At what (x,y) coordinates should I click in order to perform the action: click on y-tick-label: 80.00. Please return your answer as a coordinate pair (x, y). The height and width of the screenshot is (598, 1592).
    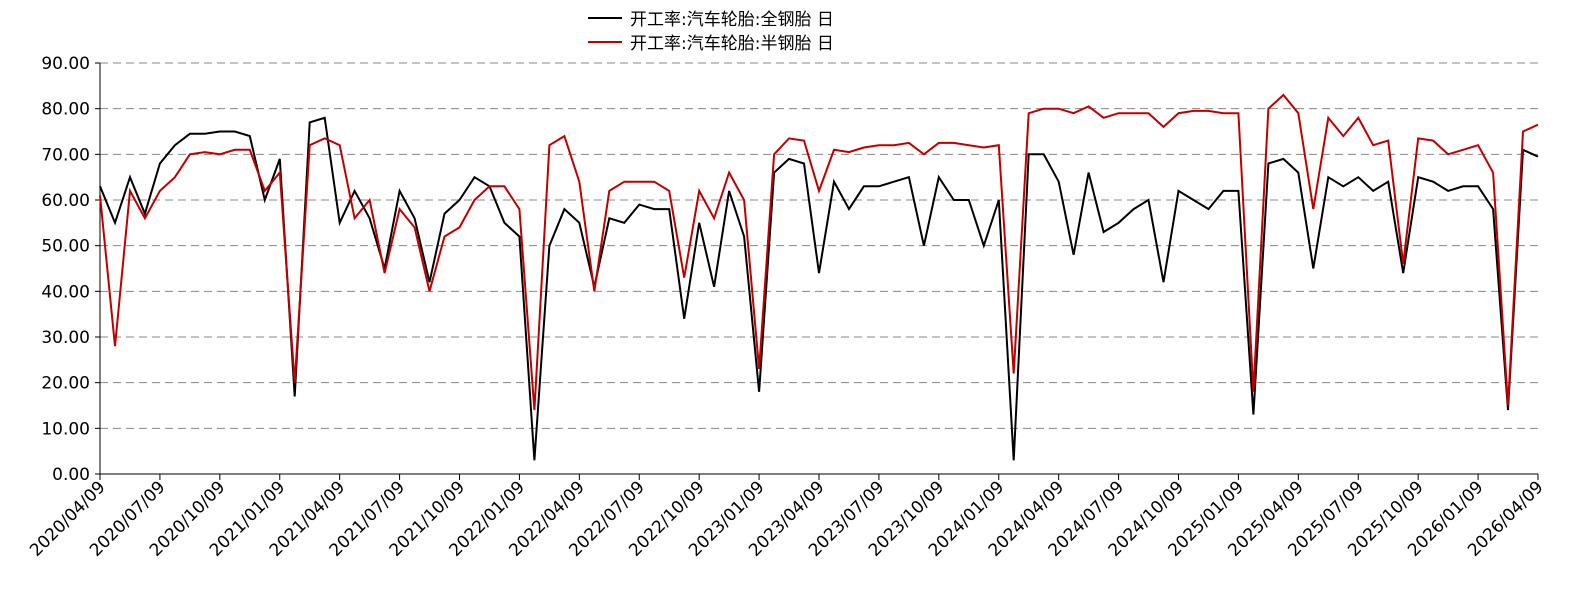
    Looking at the image, I should click on (65, 110).